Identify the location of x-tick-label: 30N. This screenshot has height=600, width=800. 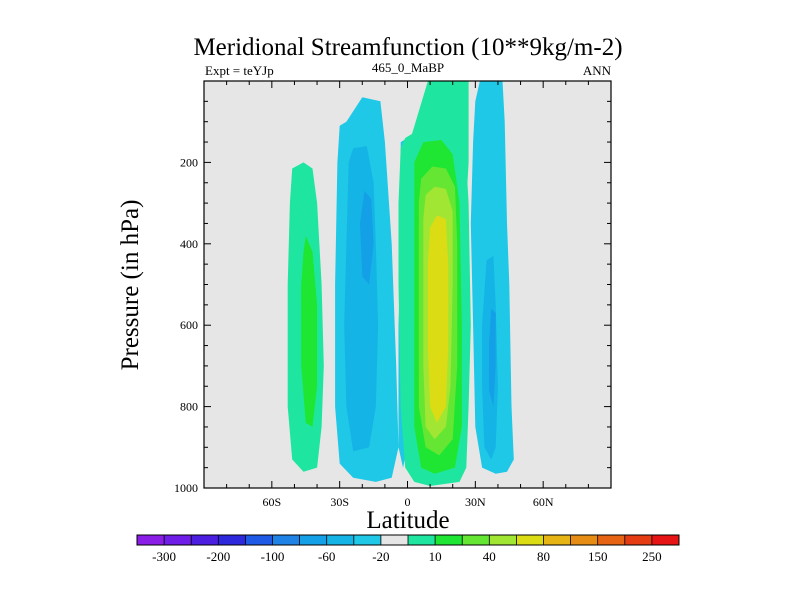
(475, 502).